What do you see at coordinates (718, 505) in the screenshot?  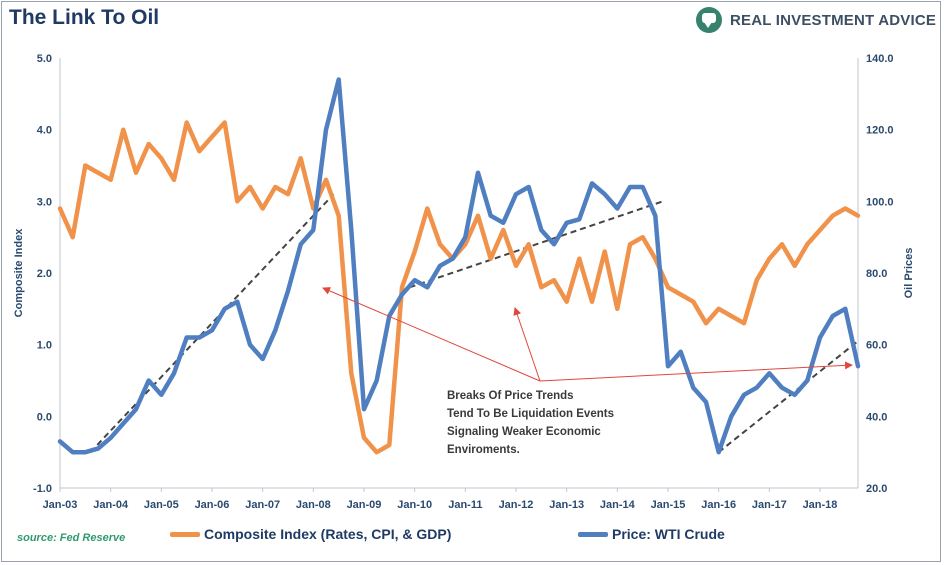 I see `x-tick-label: Jan-16` at bounding box center [718, 505].